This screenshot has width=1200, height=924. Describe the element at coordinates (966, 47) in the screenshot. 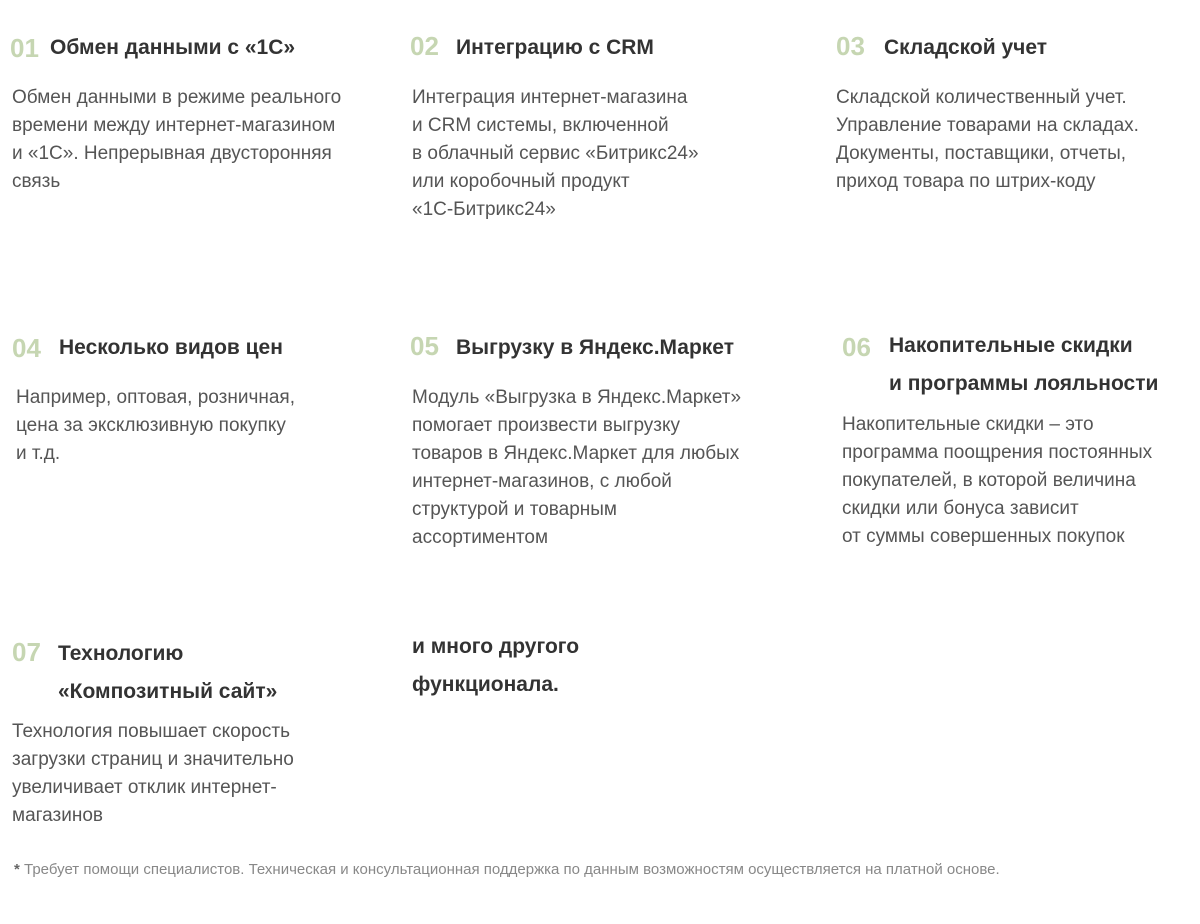

I see `feature-title: Складской учет` at that location.